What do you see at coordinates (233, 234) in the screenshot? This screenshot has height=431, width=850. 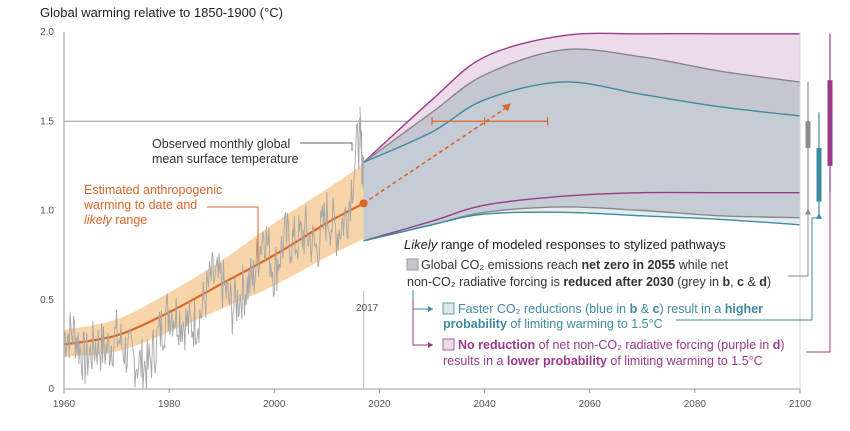 I see `anthro-leader` at bounding box center [233, 234].